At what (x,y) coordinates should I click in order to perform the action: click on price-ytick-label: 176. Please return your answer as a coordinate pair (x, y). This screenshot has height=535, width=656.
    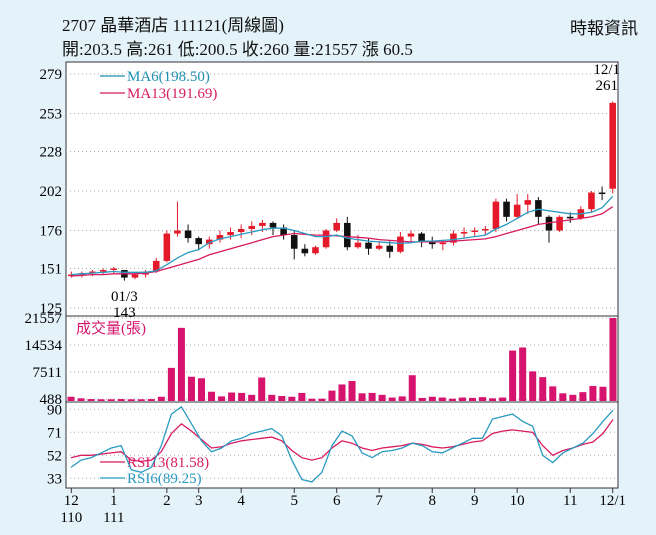
    Looking at the image, I should click on (51, 232).